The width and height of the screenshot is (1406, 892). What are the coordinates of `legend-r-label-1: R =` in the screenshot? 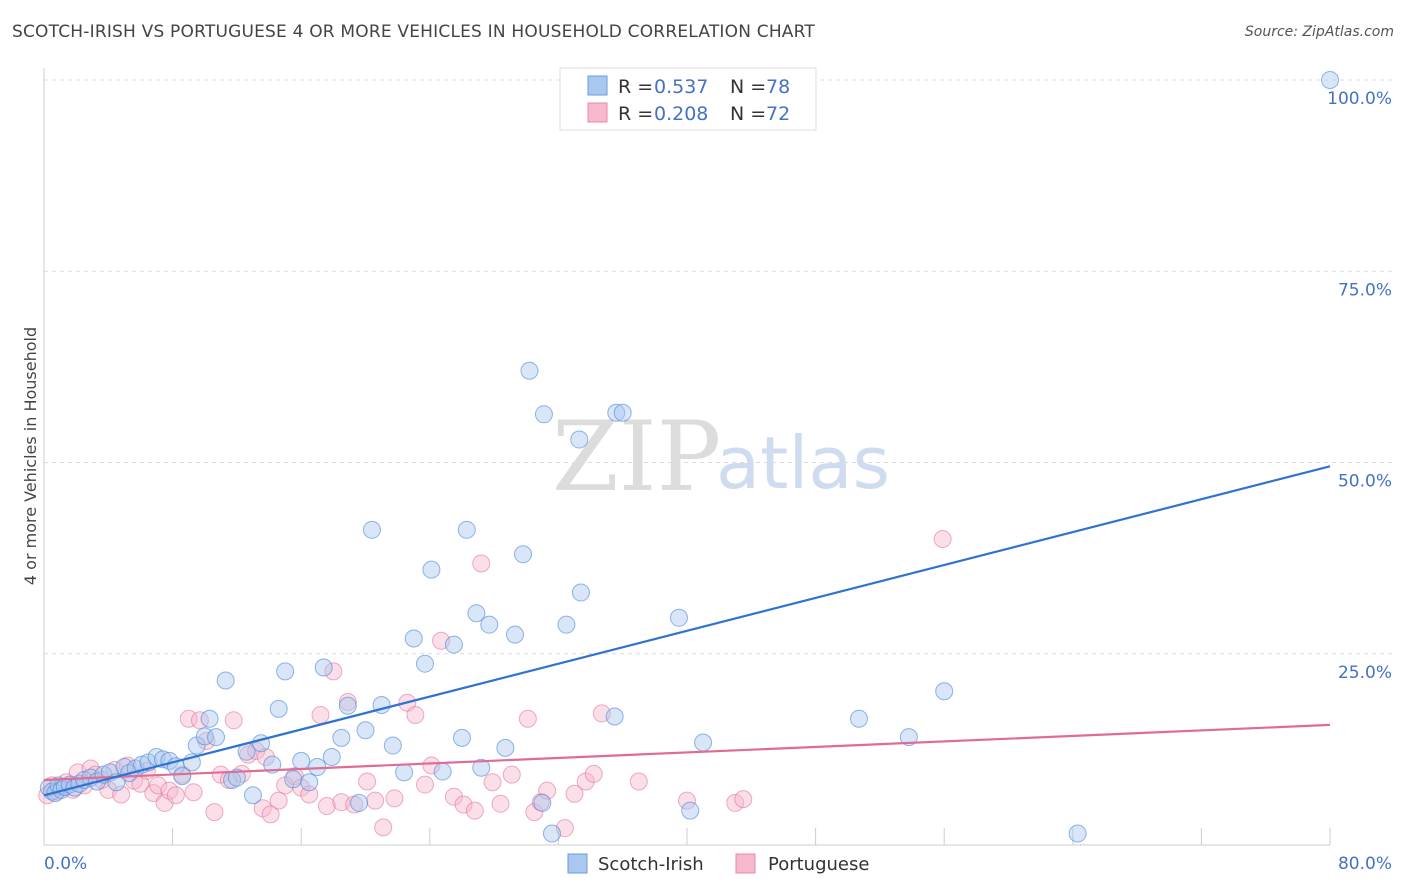 It's located at (635, 87).